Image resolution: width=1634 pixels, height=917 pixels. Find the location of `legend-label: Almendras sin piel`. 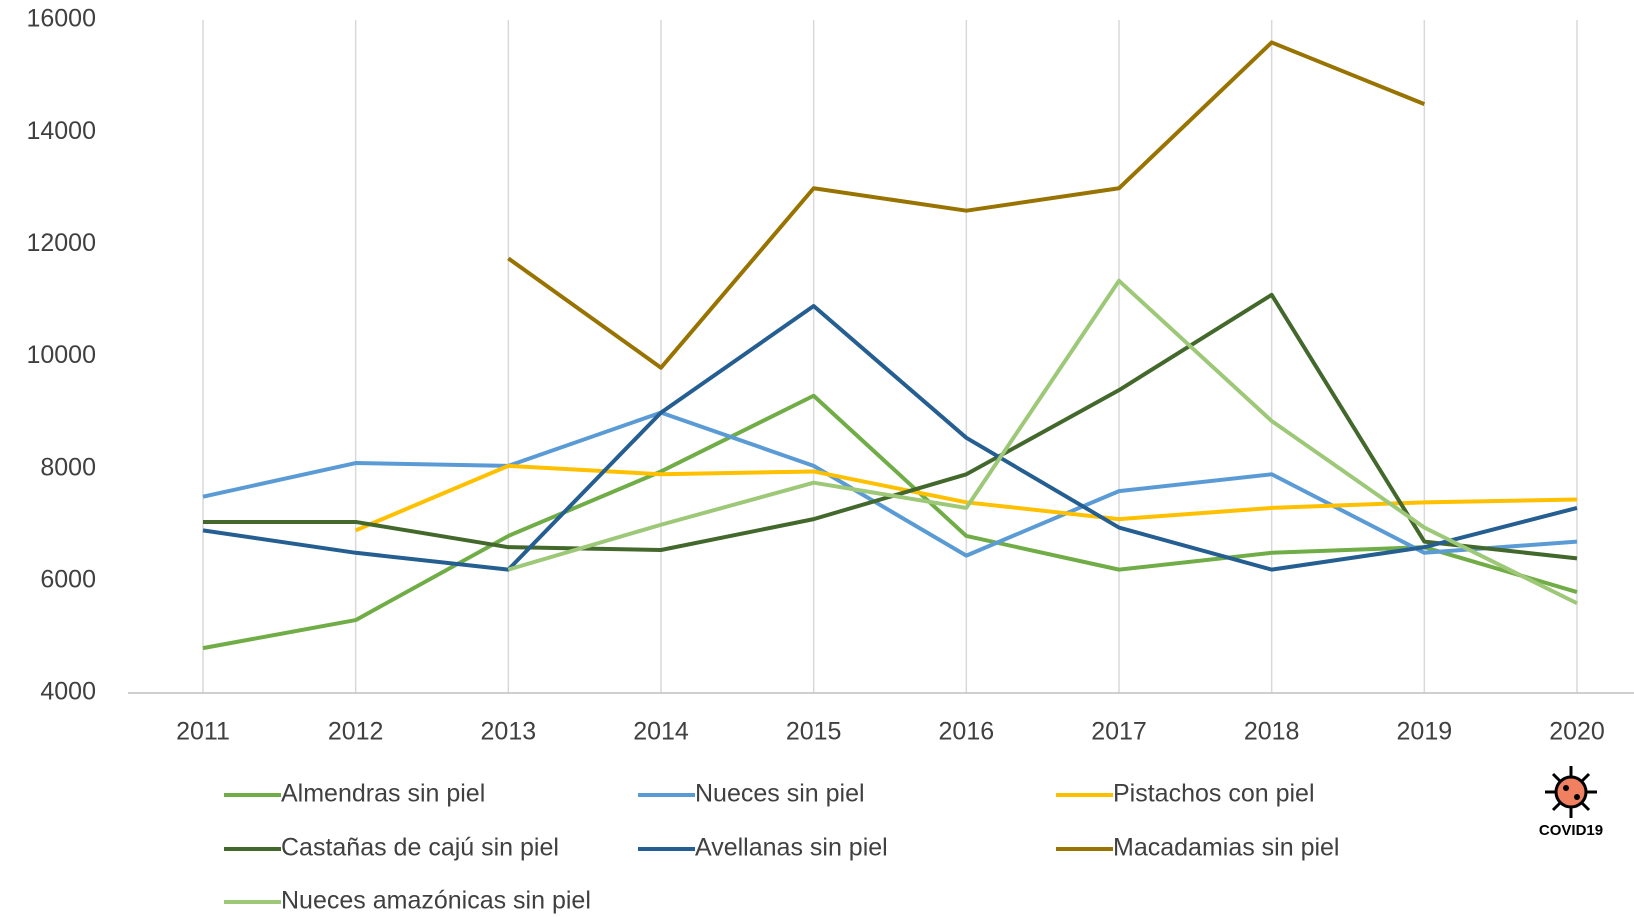

legend-label: Almendras sin piel is located at coordinates (383, 794).